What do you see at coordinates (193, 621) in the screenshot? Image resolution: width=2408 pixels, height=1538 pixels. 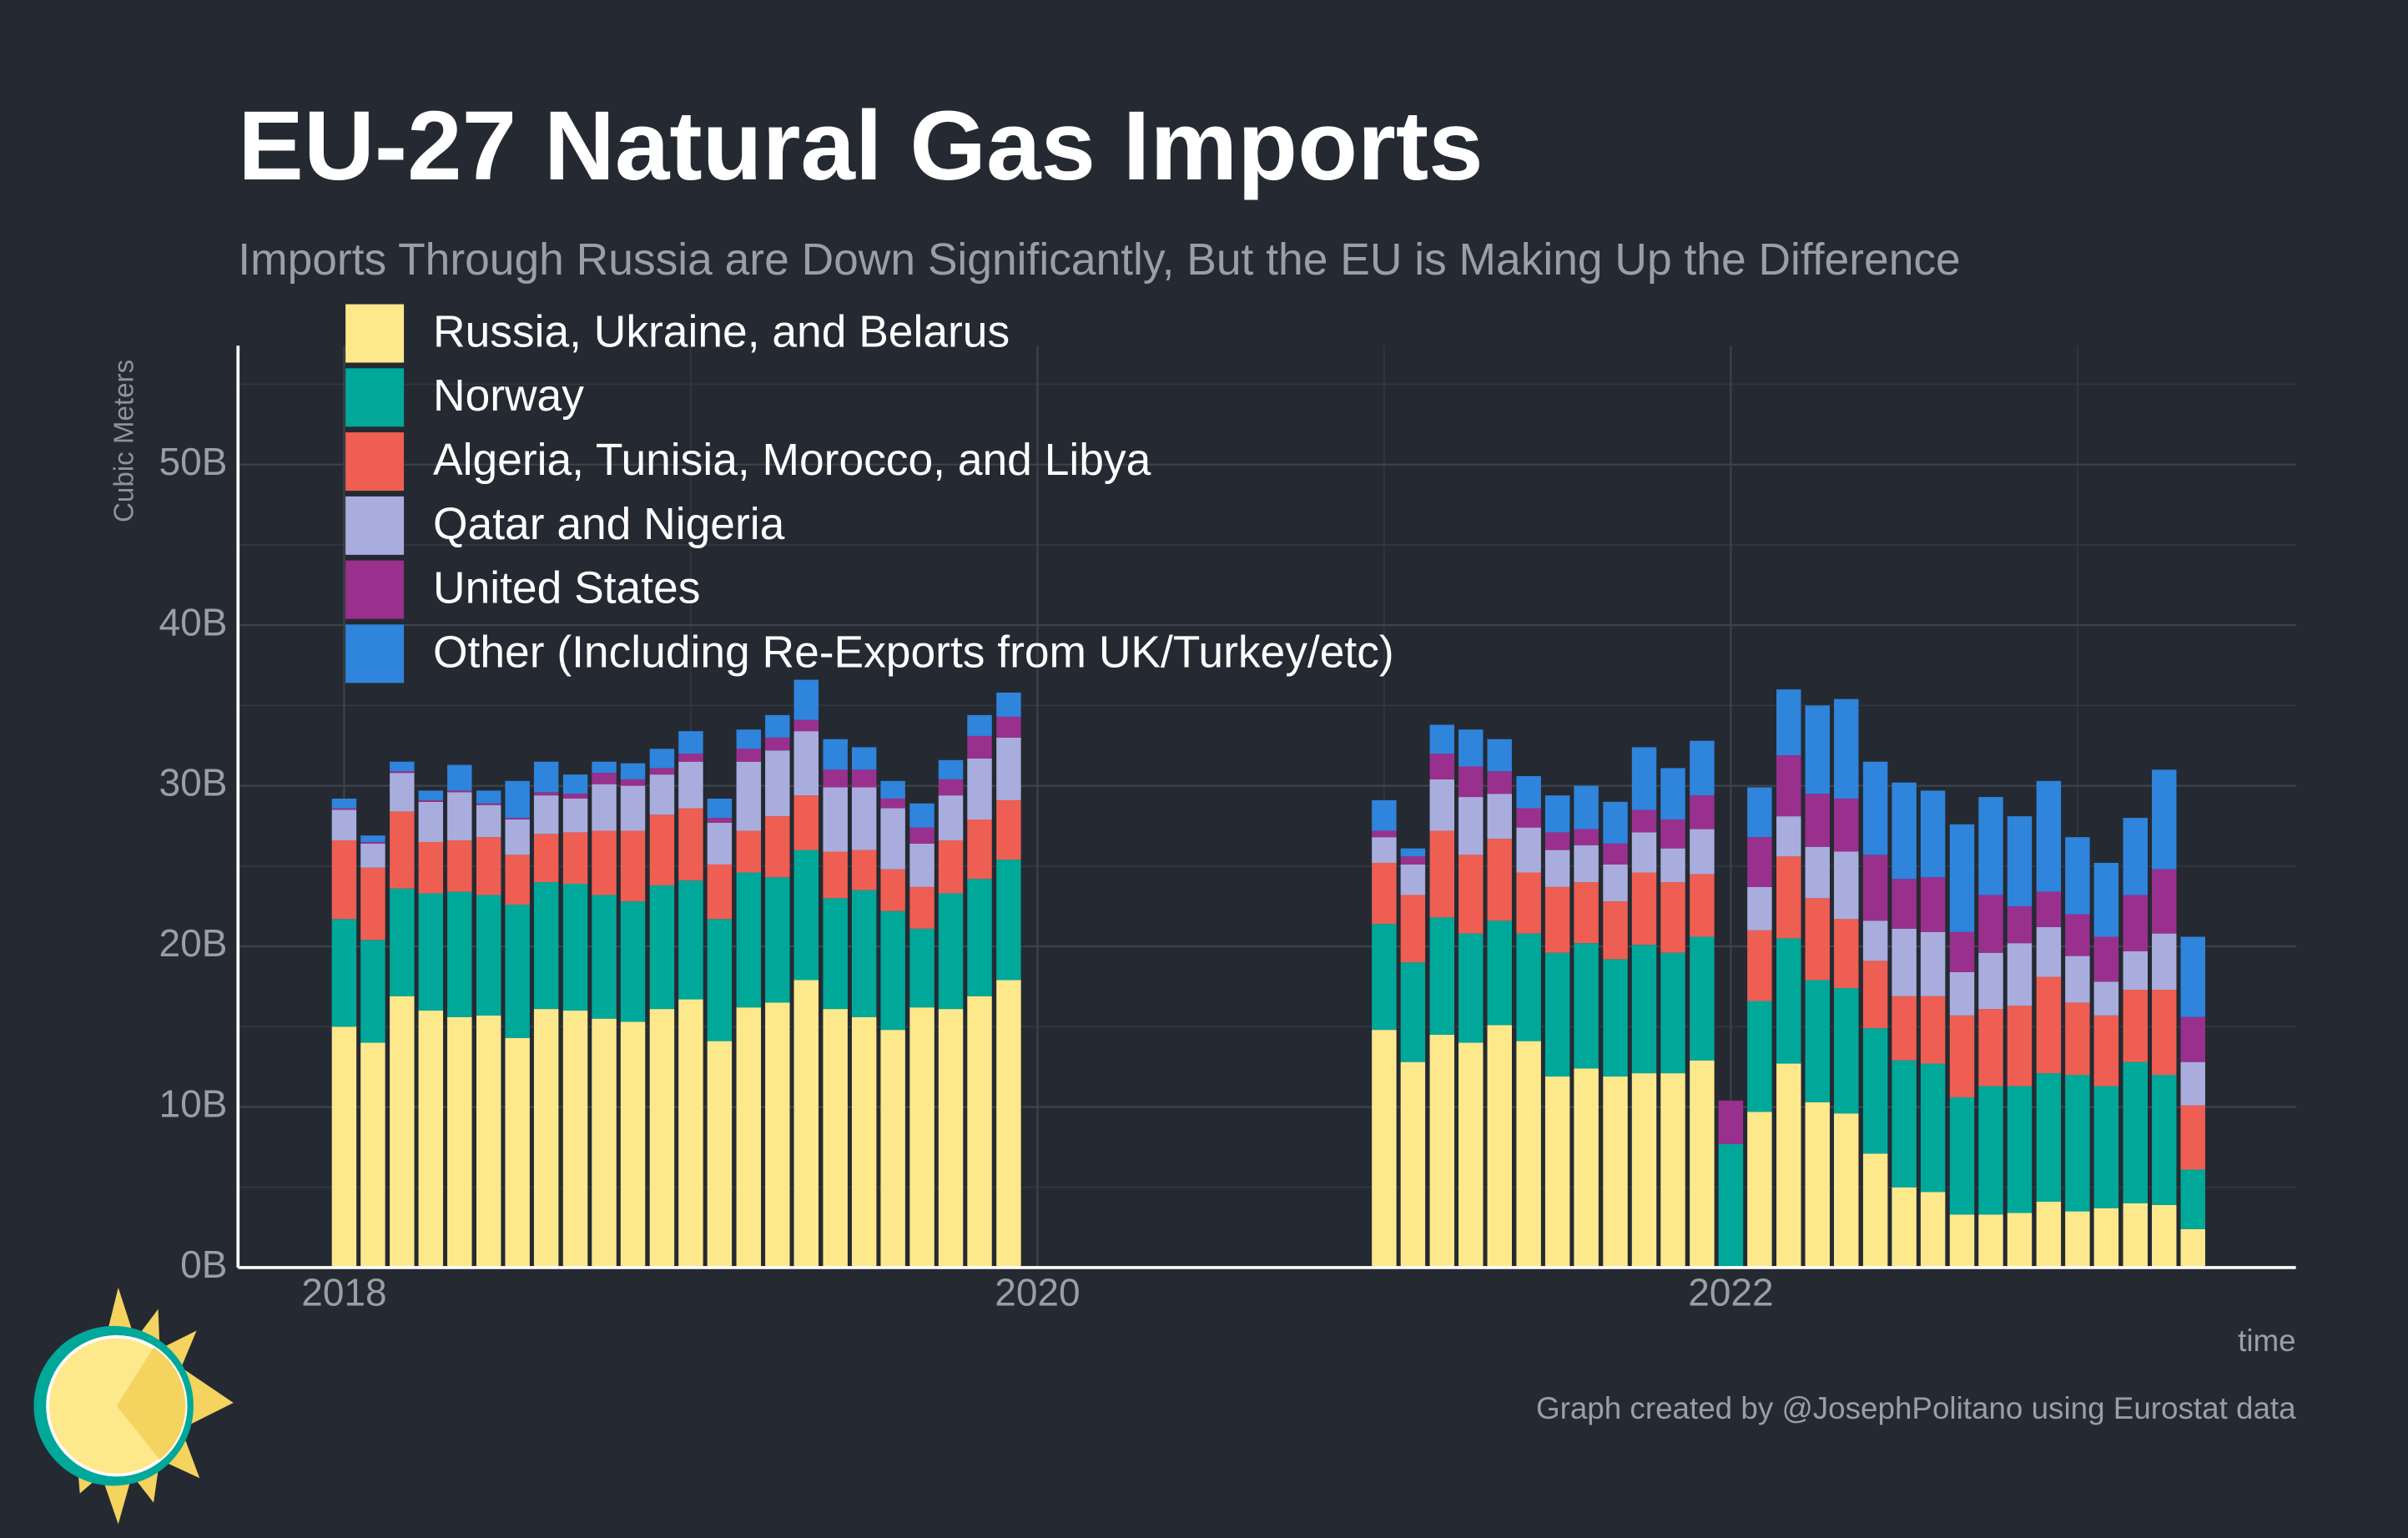 I see `y-tick-label: 40B` at bounding box center [193, 621].